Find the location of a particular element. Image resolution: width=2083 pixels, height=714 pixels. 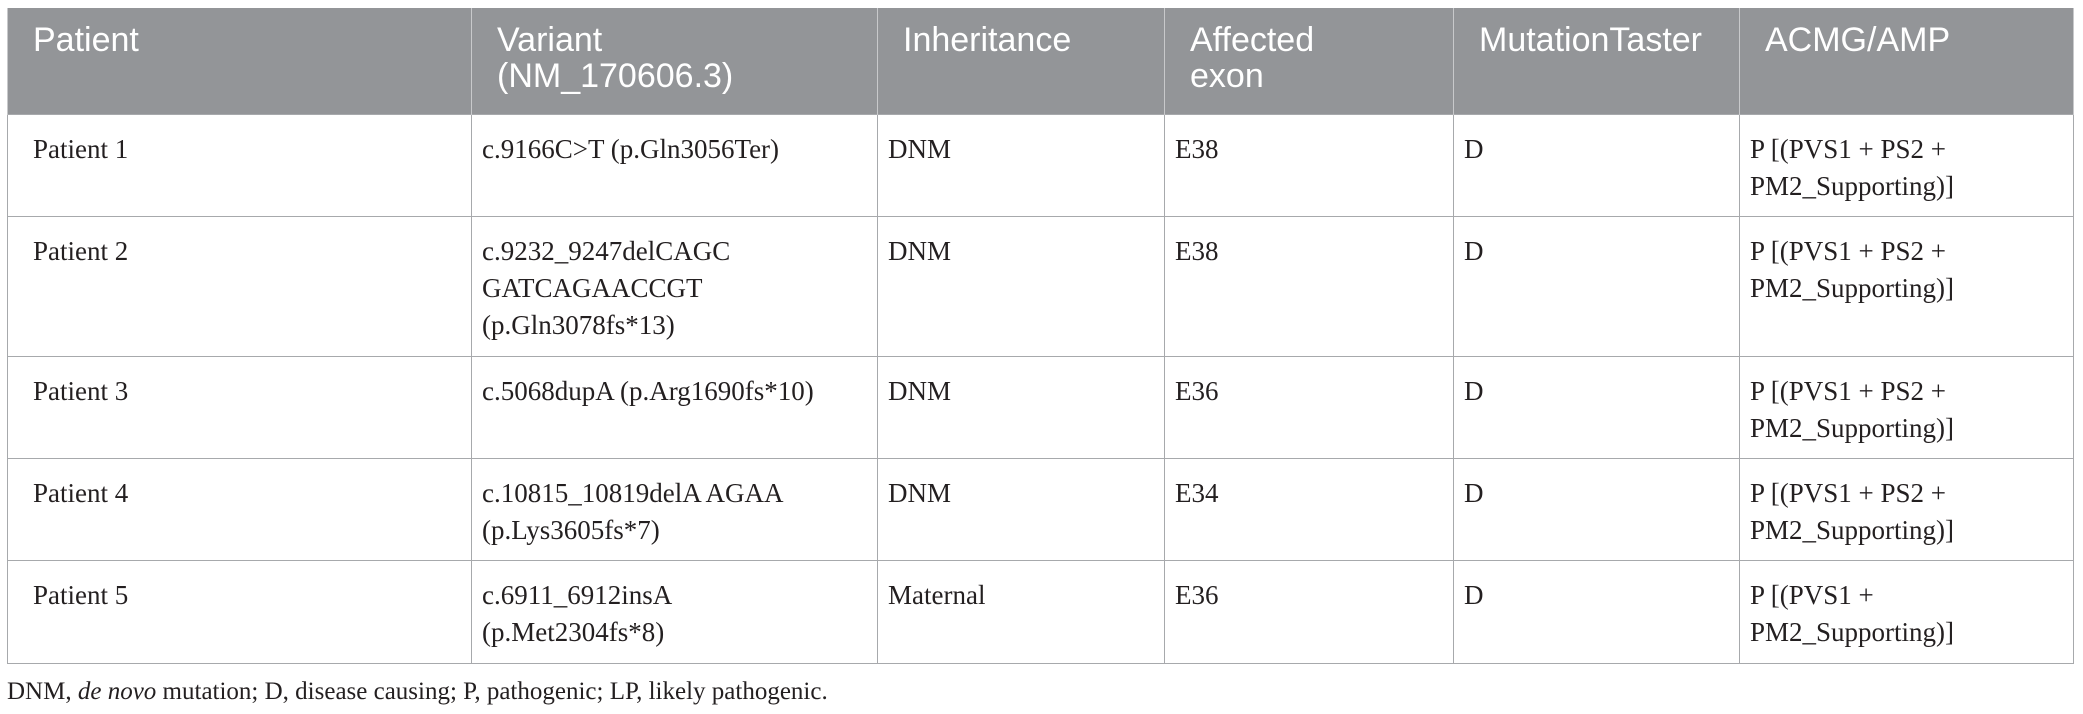

acmg-line: P [(PVS1 + is located at coordinates (1812, 594).